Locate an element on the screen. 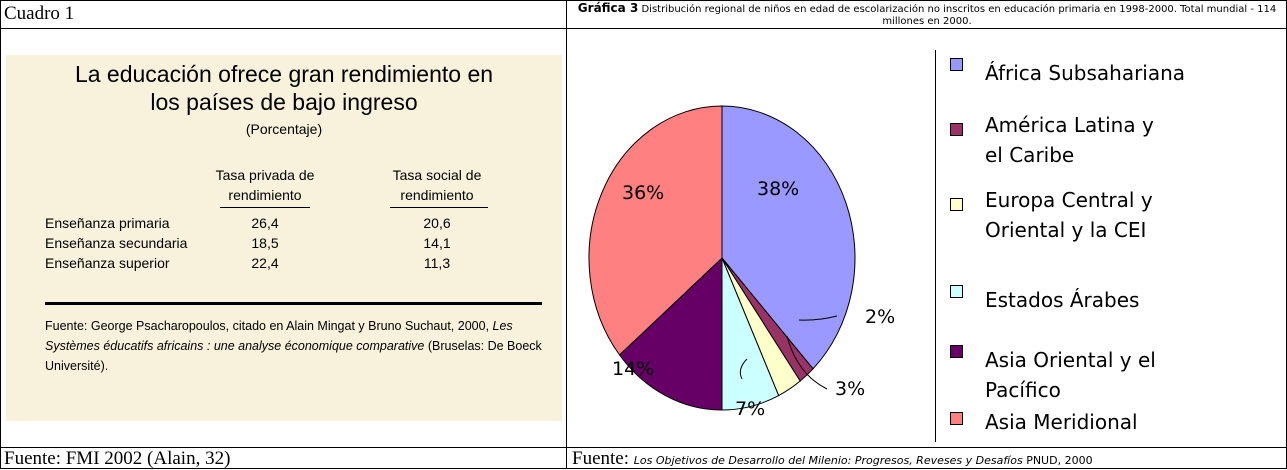  cell: 22,4 is located at coordinates (265, 263).